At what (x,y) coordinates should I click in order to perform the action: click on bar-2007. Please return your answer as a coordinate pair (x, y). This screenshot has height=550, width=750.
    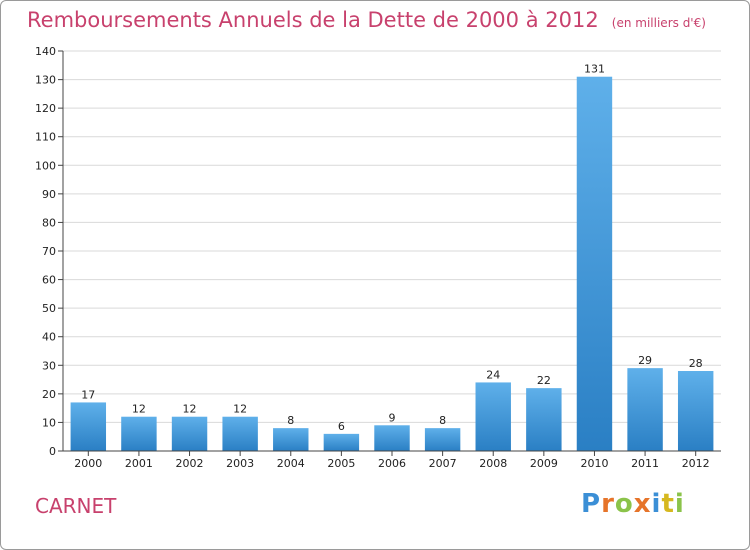
    Looking at the image, I should click on (442, 439).